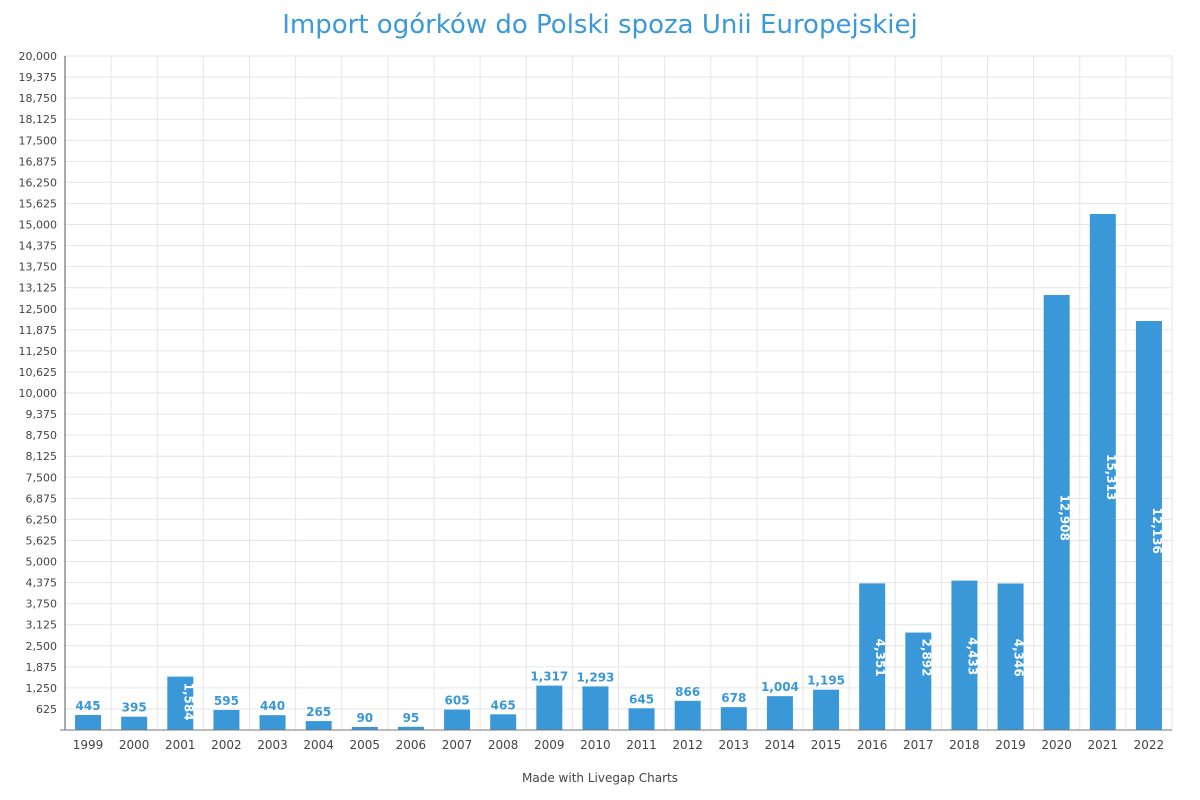  Describe the element at coordinates (780, 745) in the screenshot. I see `x-tick-label: 2014` at that location.